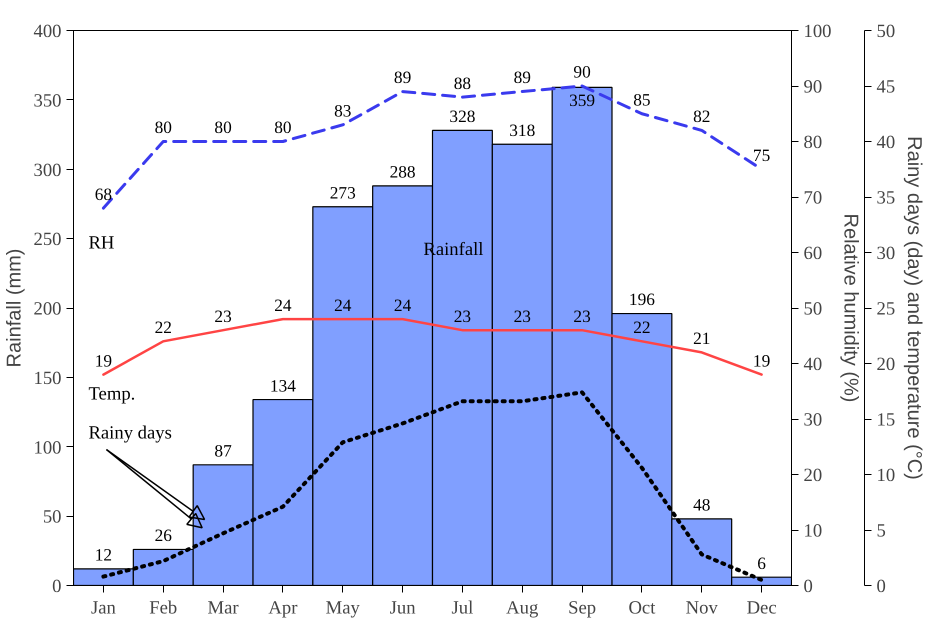 The image size is (928, 630). What do you see at coordinates (701, 338) in the screenshot?
I see `data-label: 21` at bounding box center [701, 338].